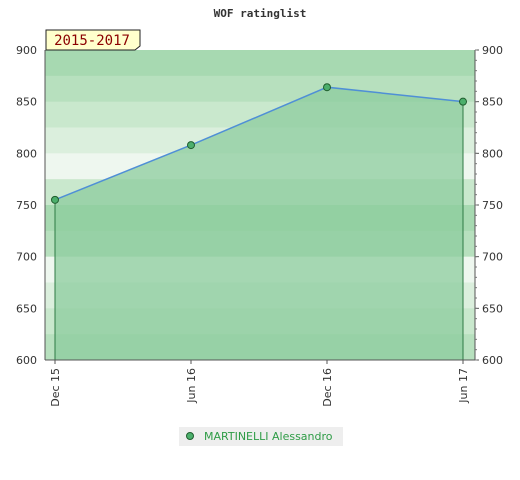  What do you see at coordinates (26, 153) in the screenshot?
I see `y-tick-label-left: 800` at bounding box center [26, 153].